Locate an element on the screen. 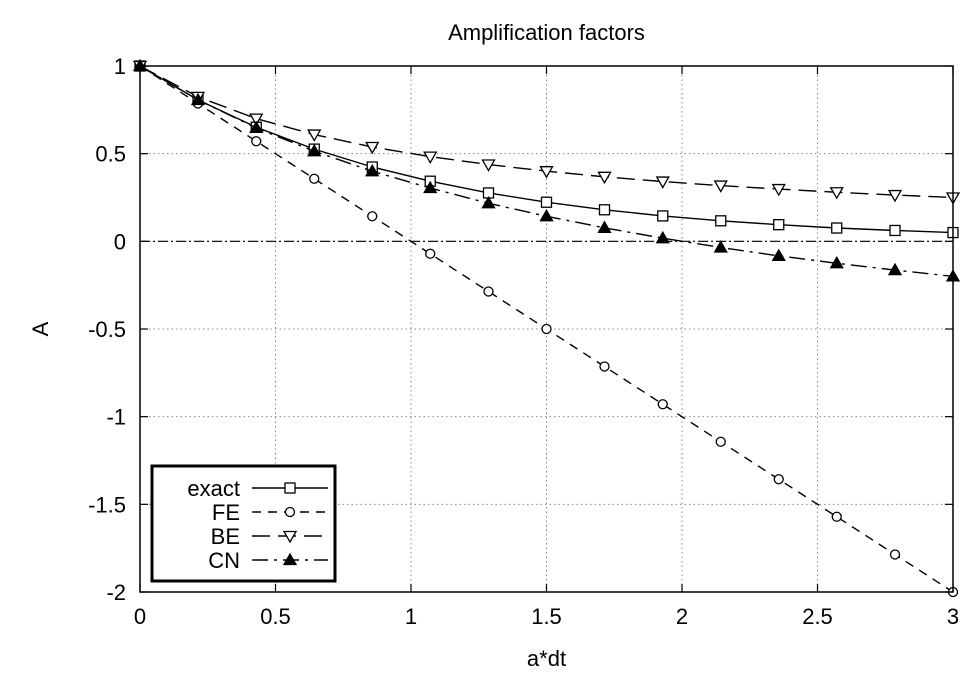  x-tick-label: 0.5 is located at coordinates (275, 616).